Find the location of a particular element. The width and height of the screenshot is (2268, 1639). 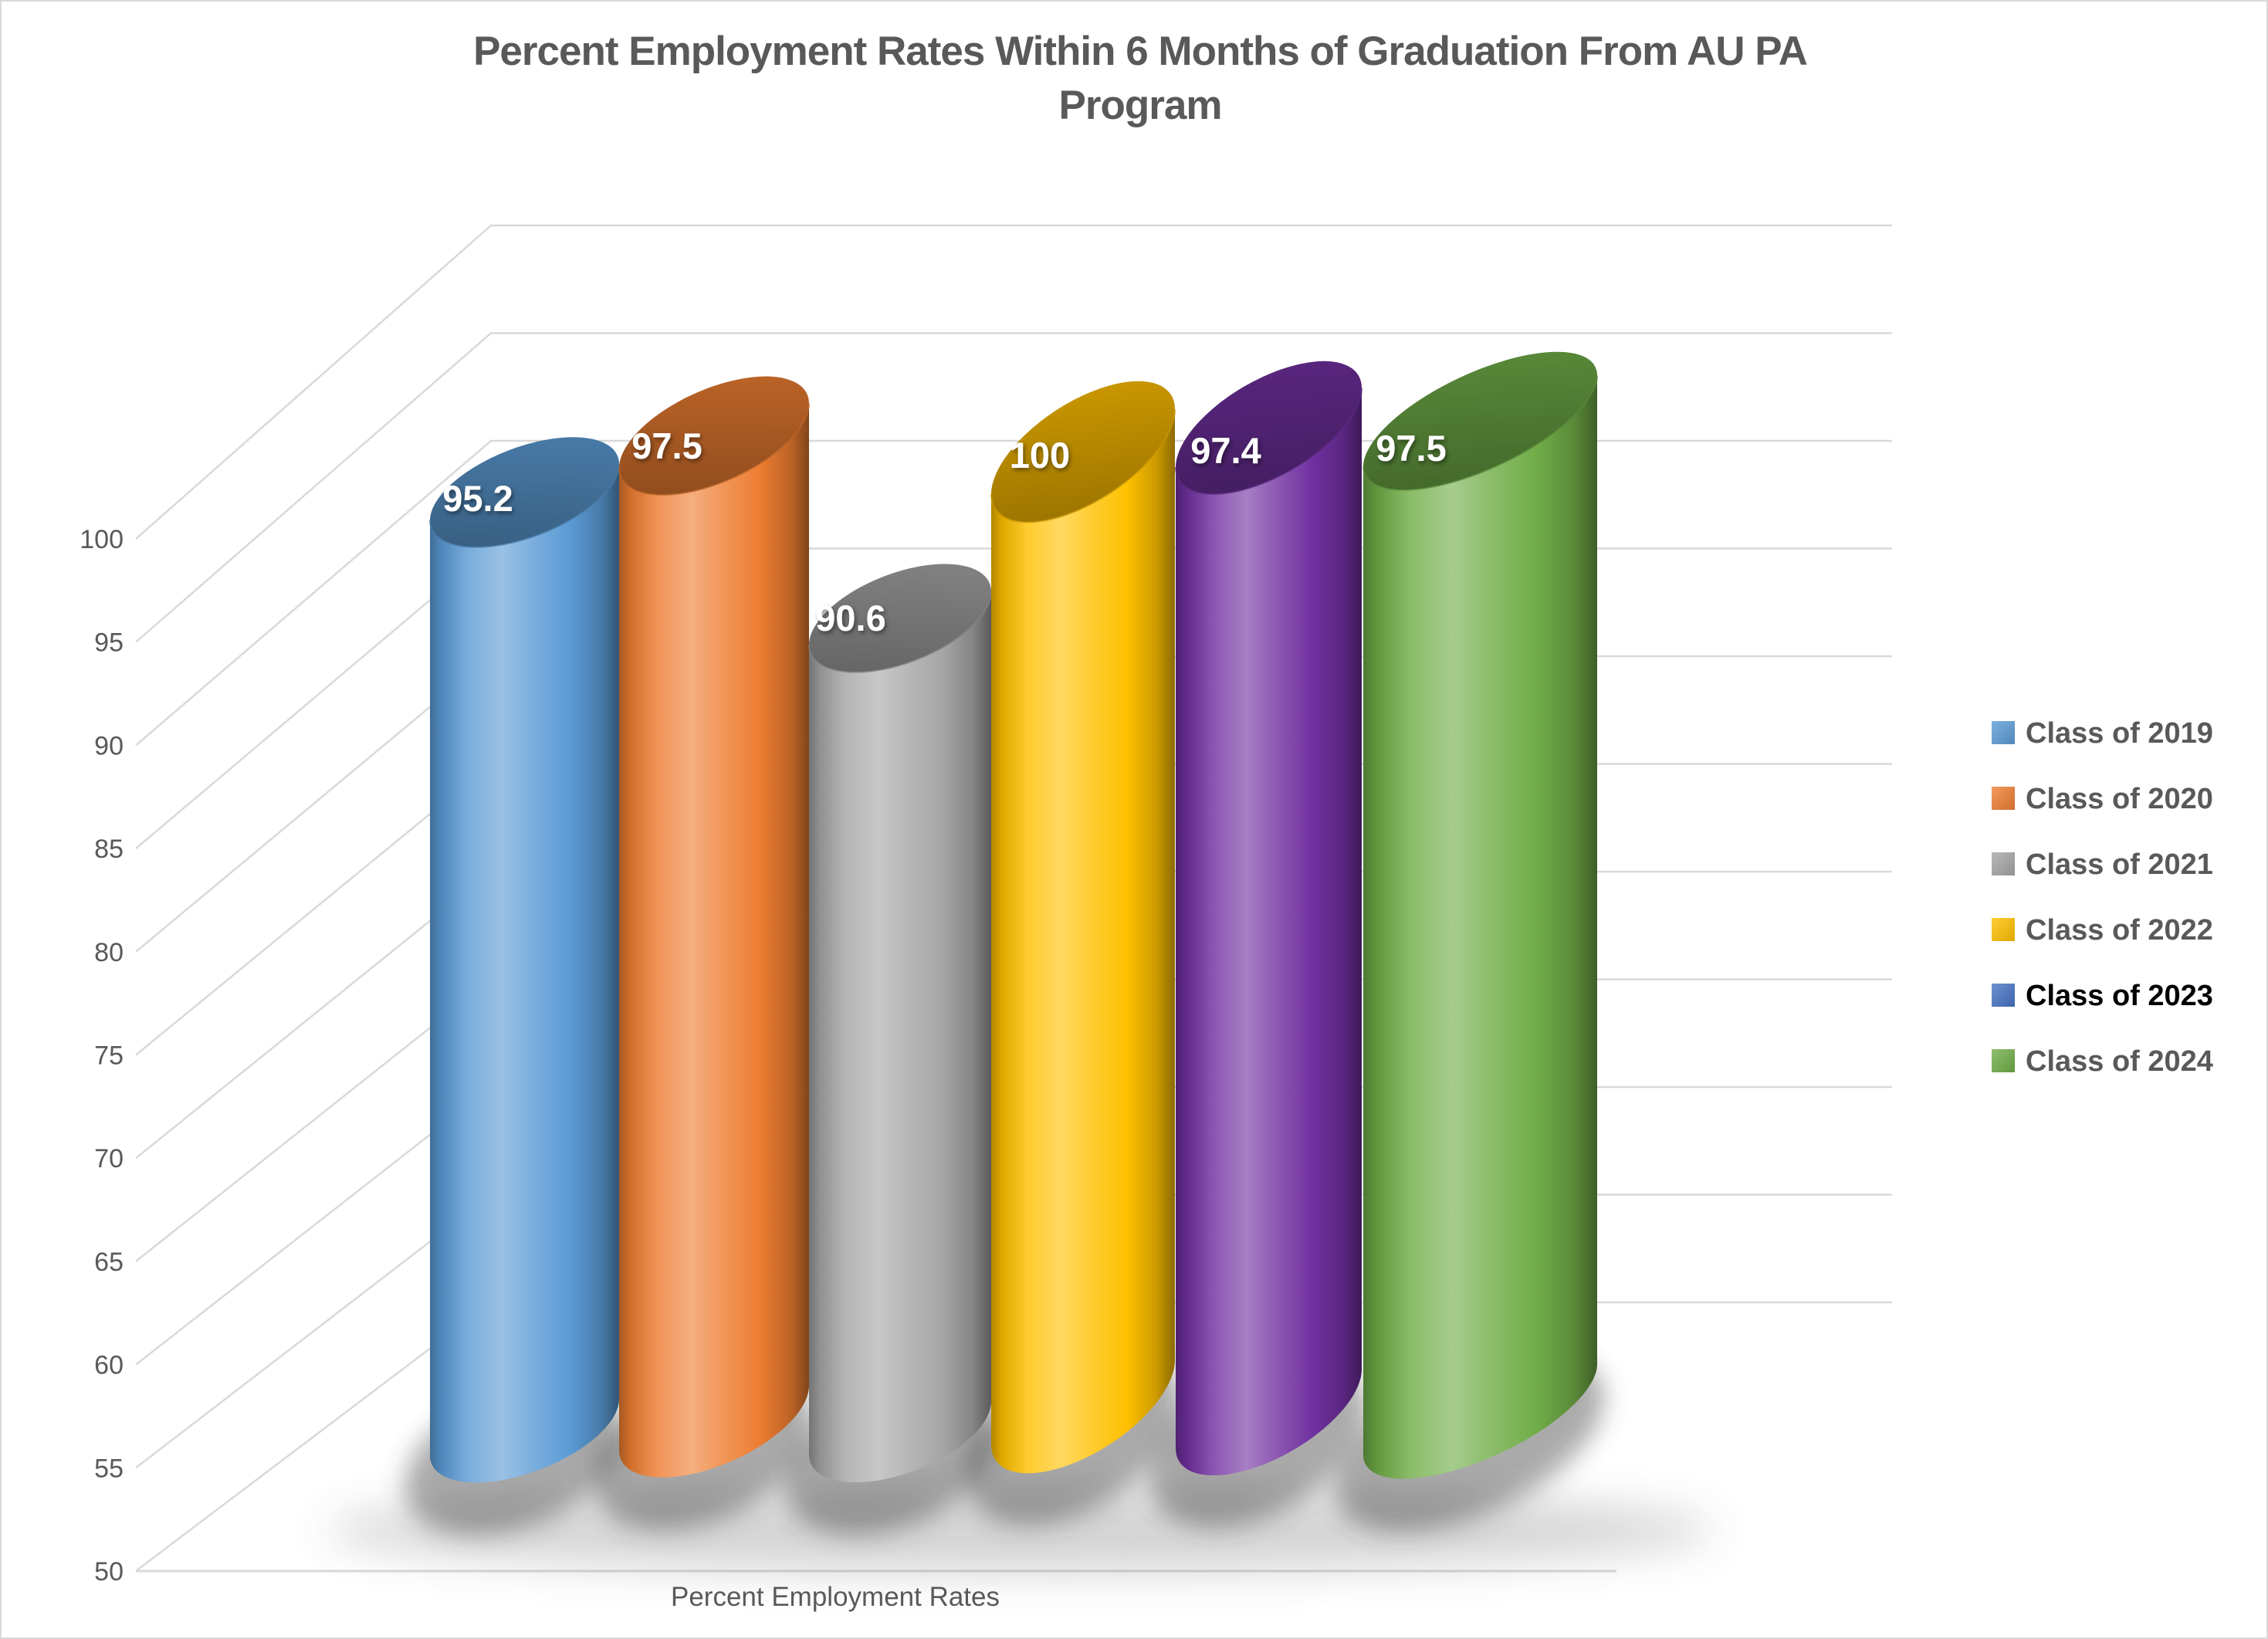

legend-label: Class of 2024 is located at coordinates (2119, 1061).